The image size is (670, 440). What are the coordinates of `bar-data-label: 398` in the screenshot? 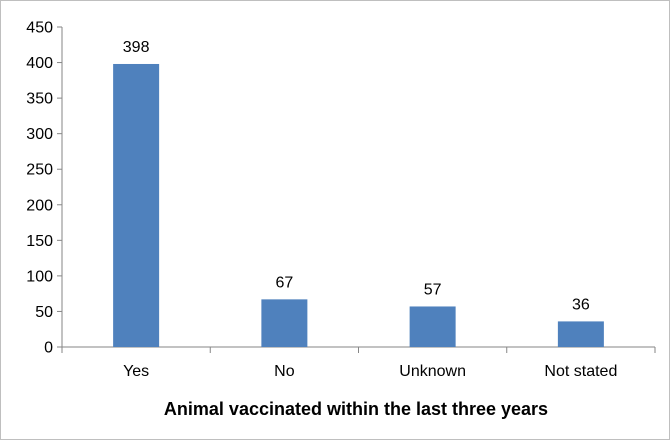 It's located at (136, 47).